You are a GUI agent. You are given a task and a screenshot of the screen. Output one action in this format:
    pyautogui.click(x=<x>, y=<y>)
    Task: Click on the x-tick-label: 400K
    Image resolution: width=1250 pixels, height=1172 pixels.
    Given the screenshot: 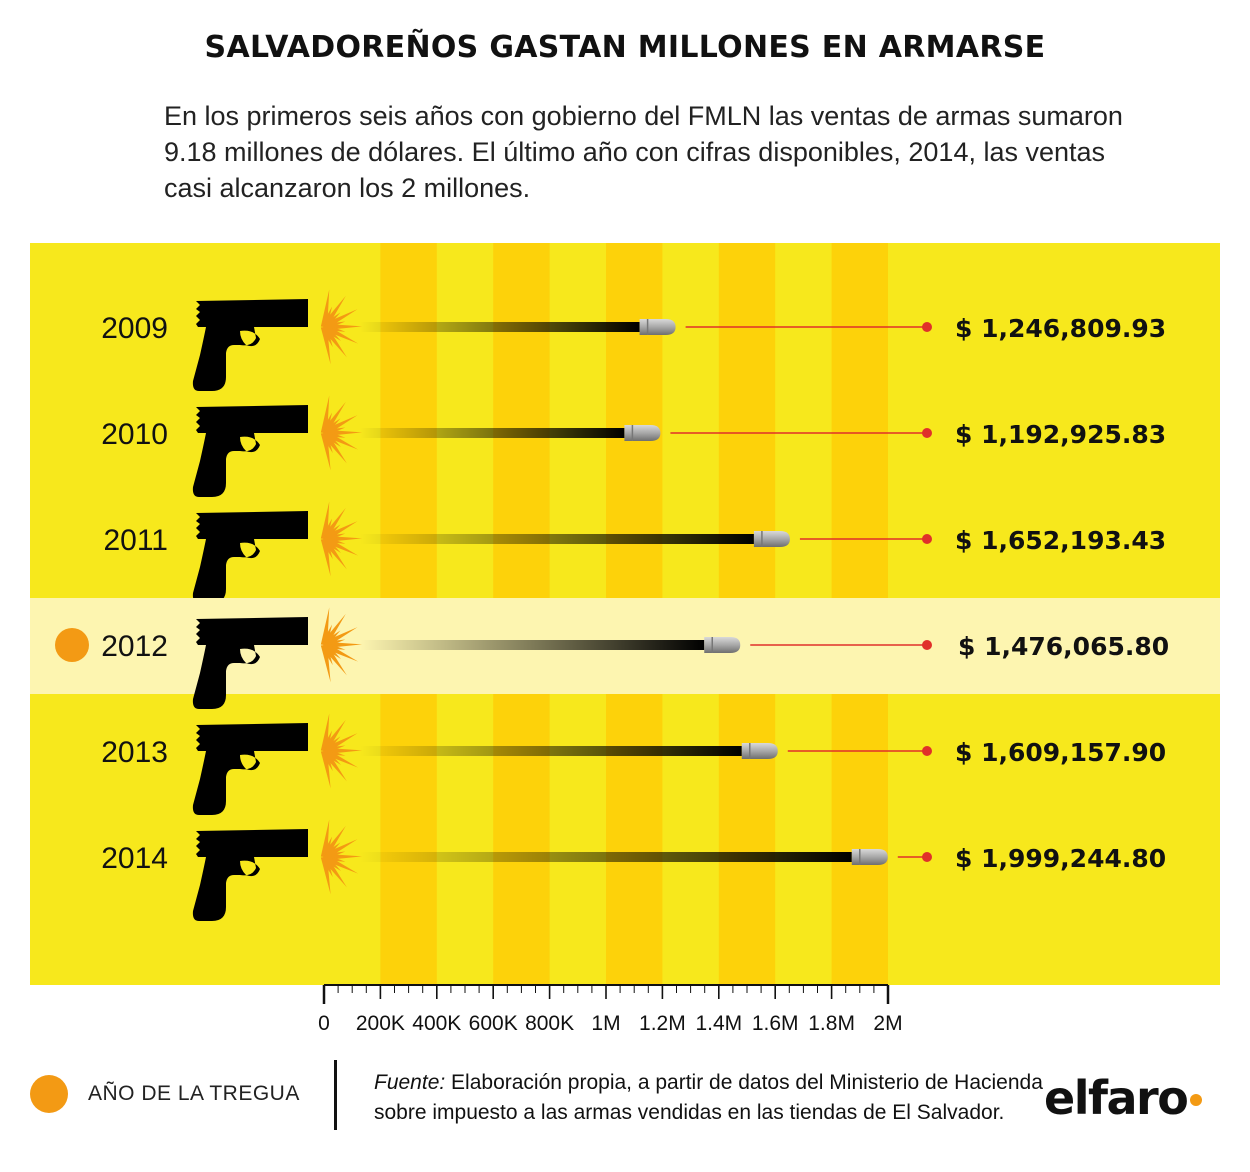 What is the action you would take?
    pyautogui.click(x=436, y=1023)
    